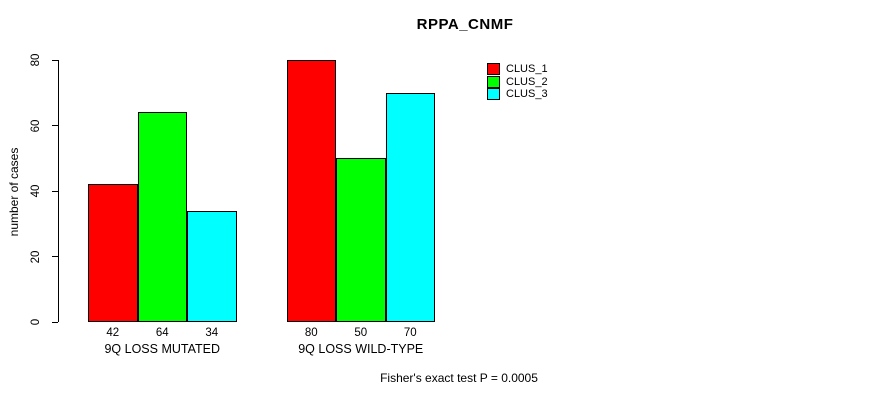 The image size is (890, 400). Describe the element at coordinates (162, 217) in the screenshot. I see `bar-clus_2-group1` at that location.